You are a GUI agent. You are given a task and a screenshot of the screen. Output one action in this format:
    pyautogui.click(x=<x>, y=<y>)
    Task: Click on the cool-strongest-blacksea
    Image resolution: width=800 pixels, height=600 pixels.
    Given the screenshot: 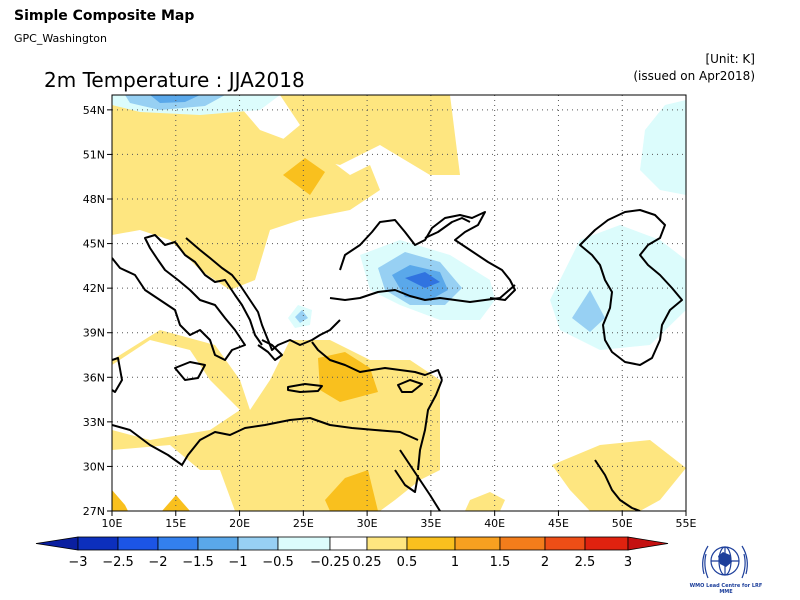 What is the action you would take?
    pyautogui.click(x=422, y=280)
    